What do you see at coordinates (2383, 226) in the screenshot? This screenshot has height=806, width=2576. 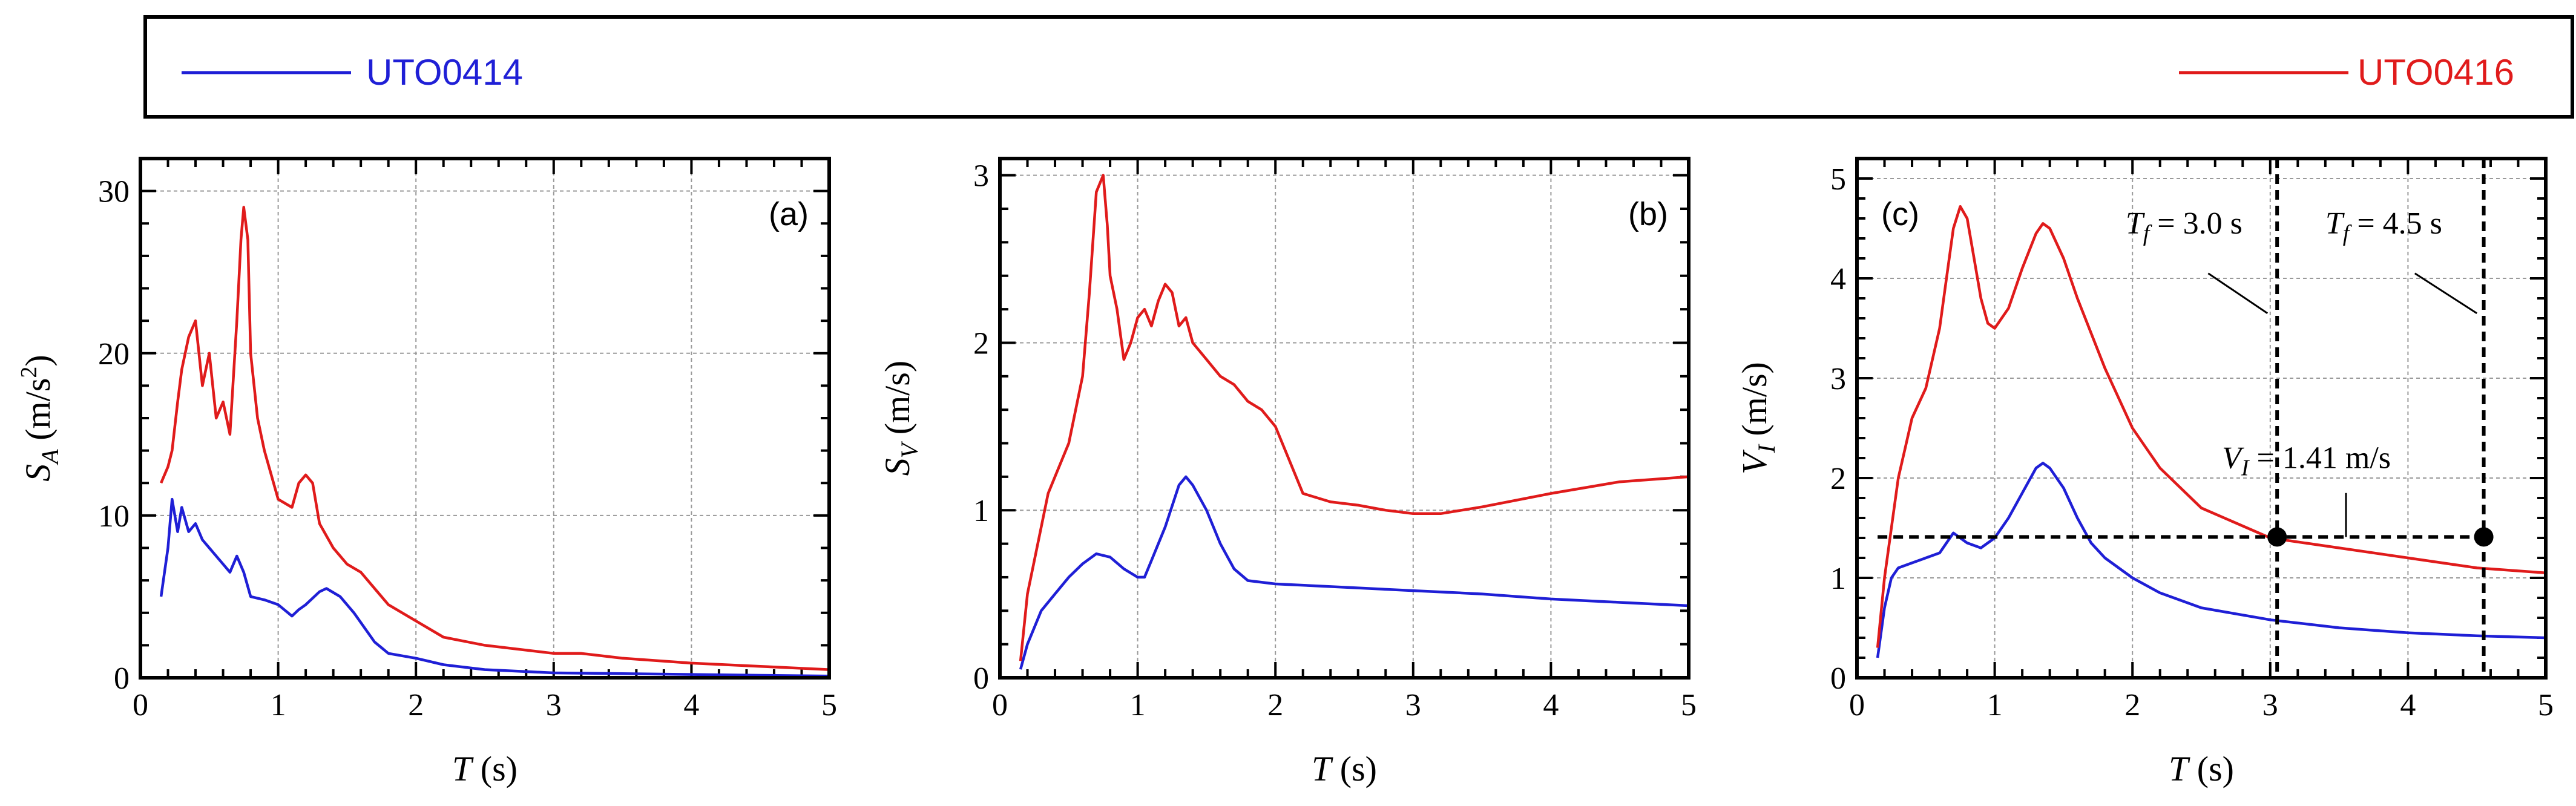 I see `tf2-label: Tf = 4.5 s` at bounding box center [2383, 226].